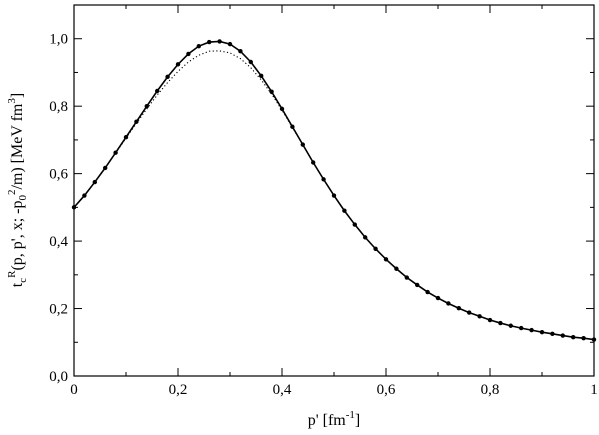  Describe the element at coordinates (17, 190) in the screenshot. I see `y-axis-label: tcR(p, p', x; -p02/m) [MeV fm3]` at that location.